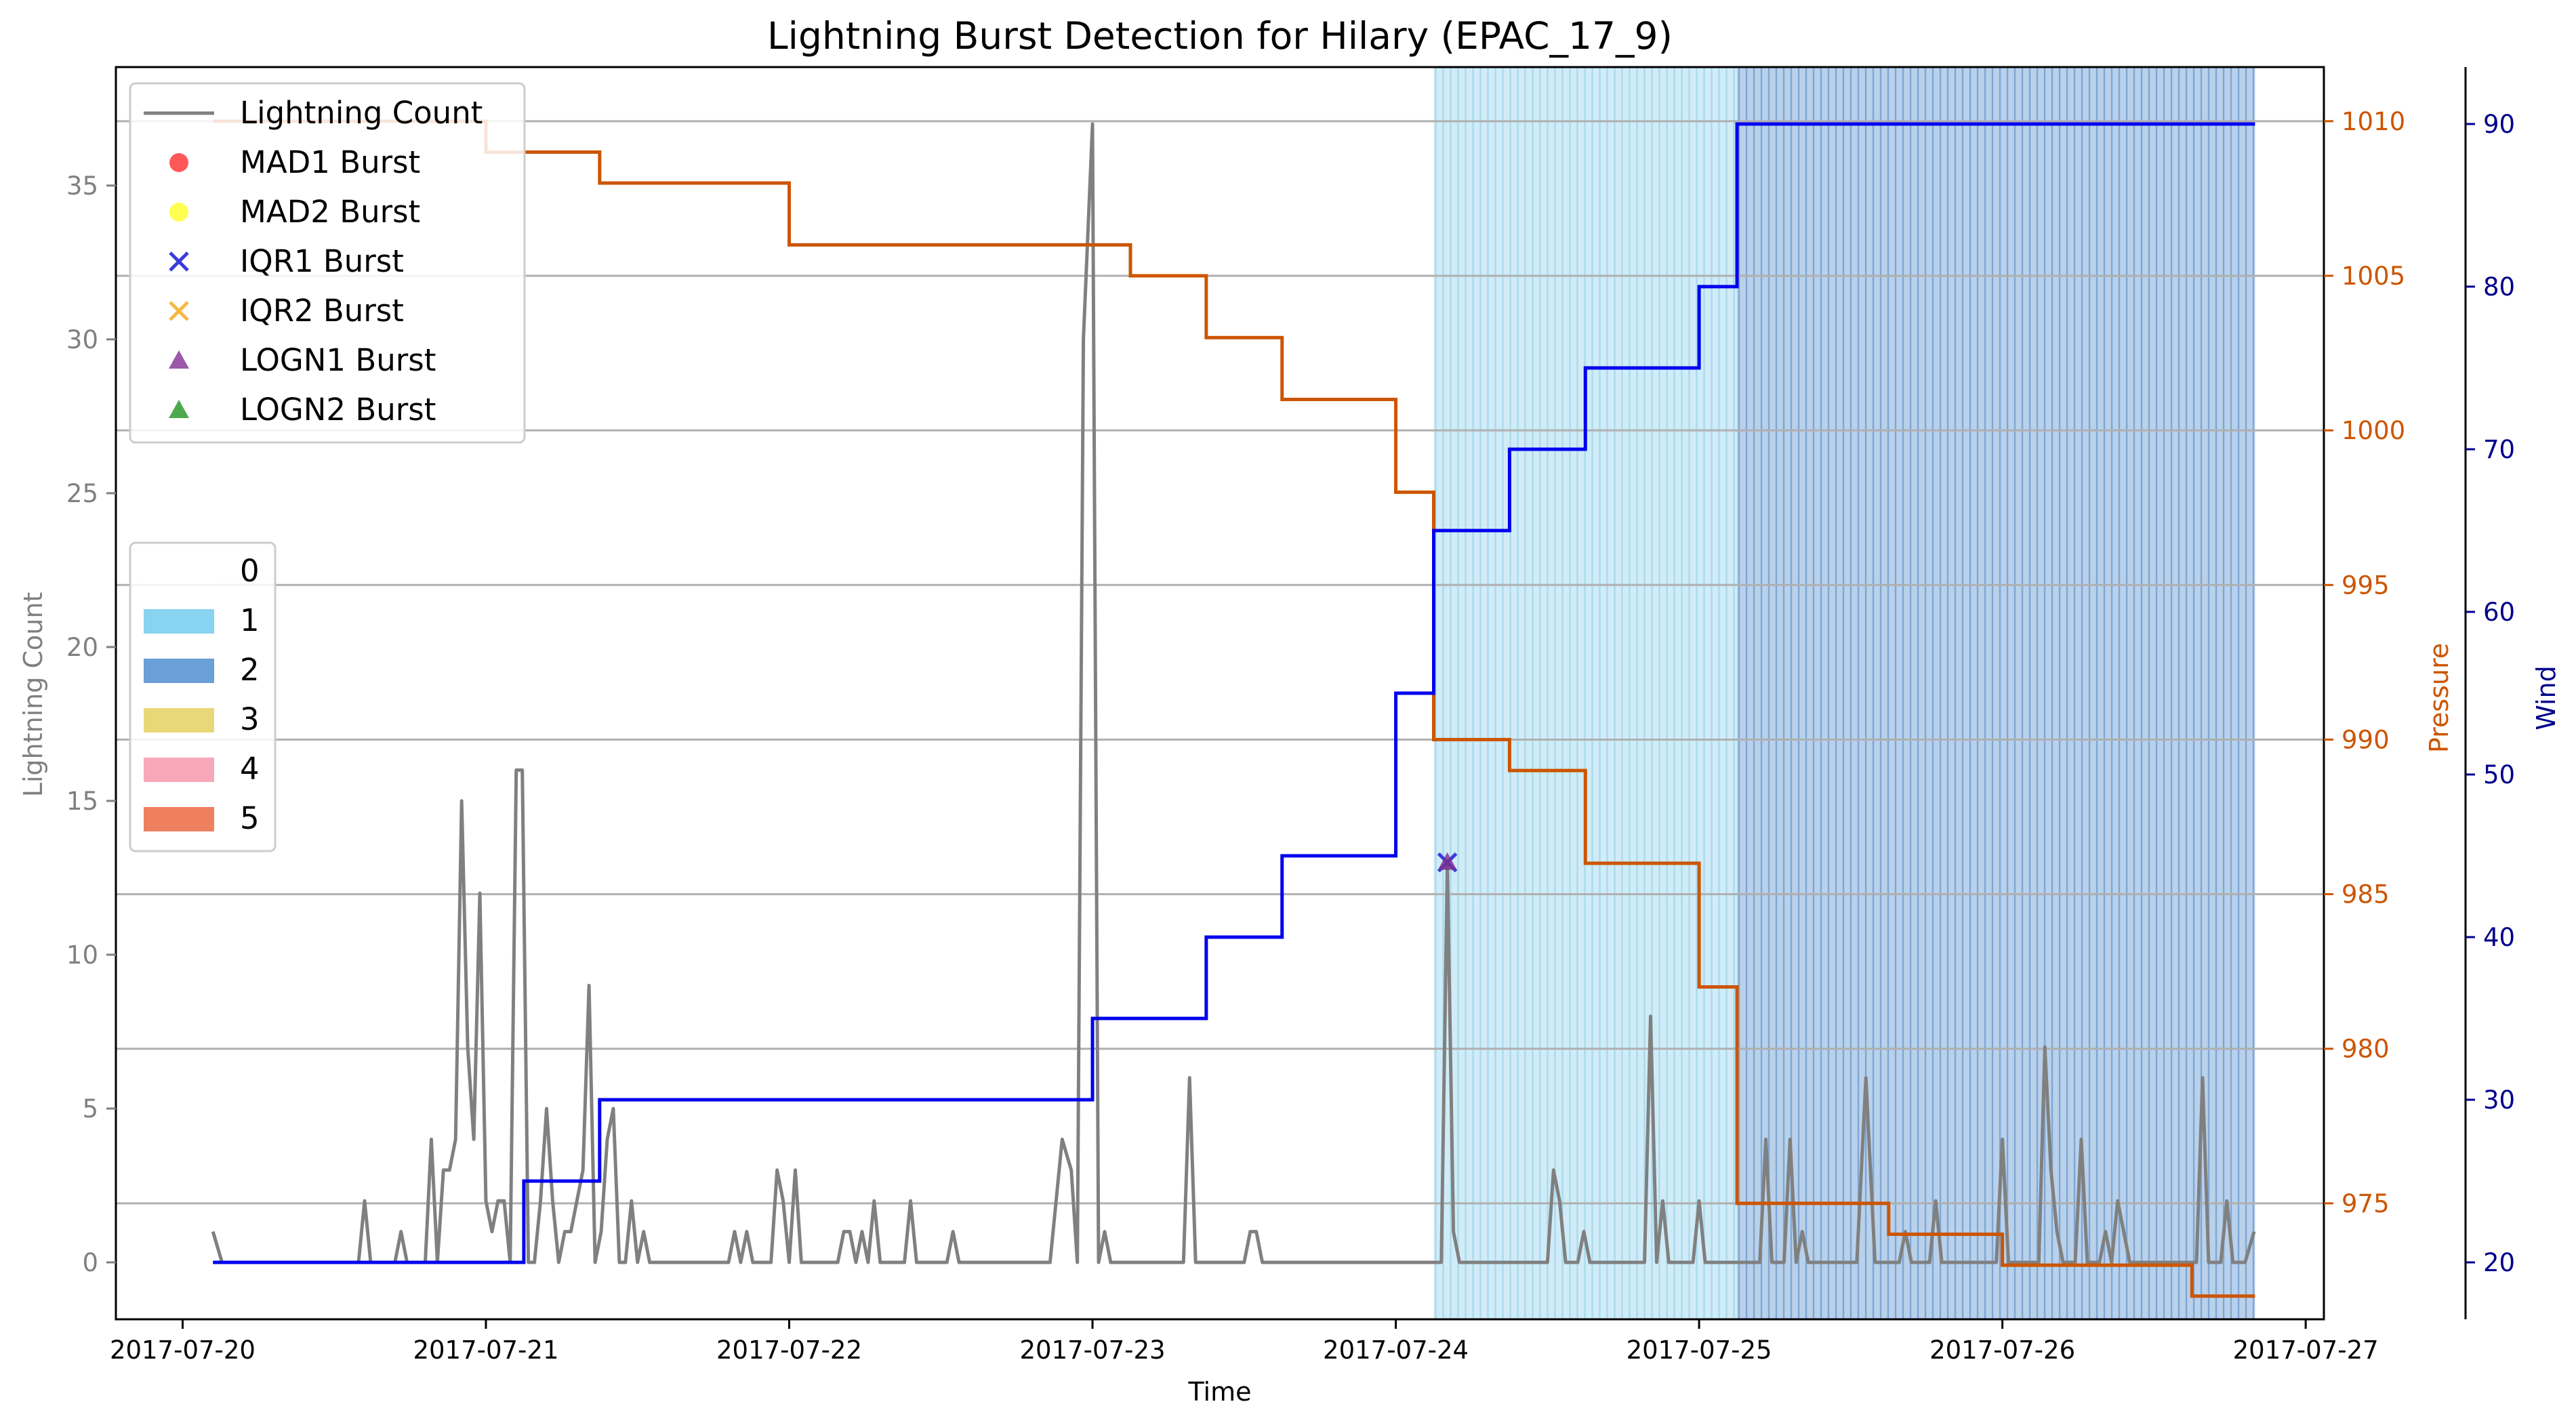 Image resolution: width=2576 pixels, height=1425 pixels. I want to click on x-tick-label: 2017-07-20, so click(182, 1350).